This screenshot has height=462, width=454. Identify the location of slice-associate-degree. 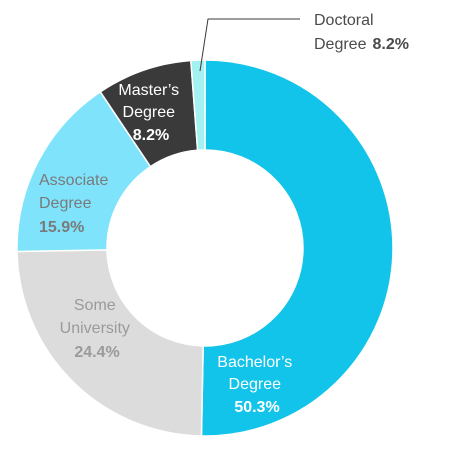
(84, 171).